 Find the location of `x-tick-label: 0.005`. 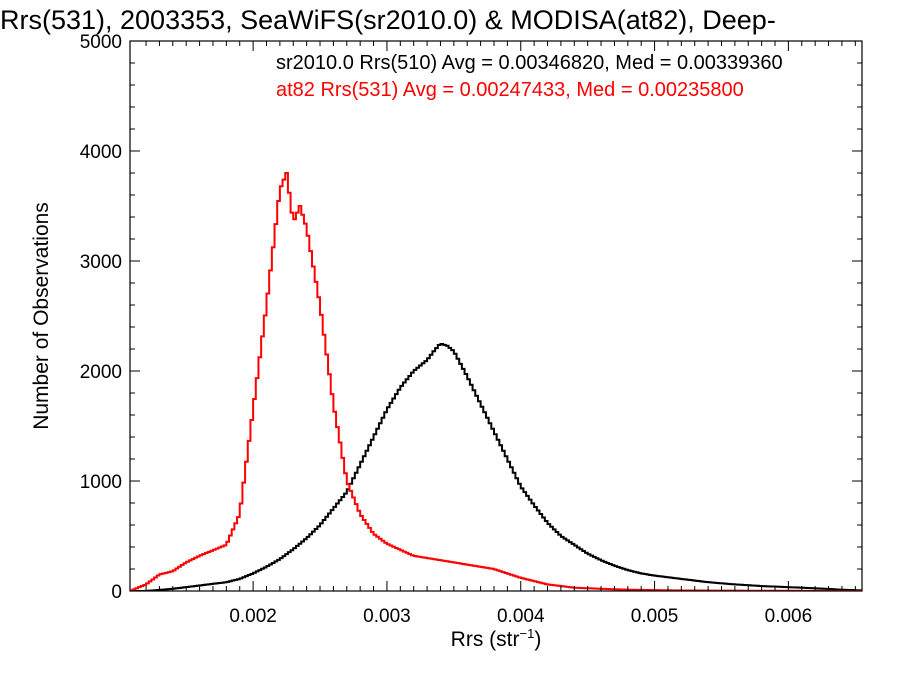

x-tick-label: 0.005 is located at coordinates (655, 616).